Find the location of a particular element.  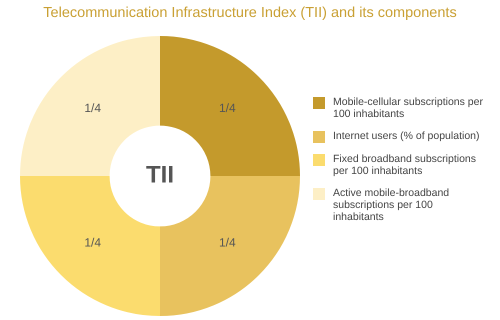

legend-label: Active mobile-broadband subscriptions per 100 inhabitants is located at coordinates (391, 205).